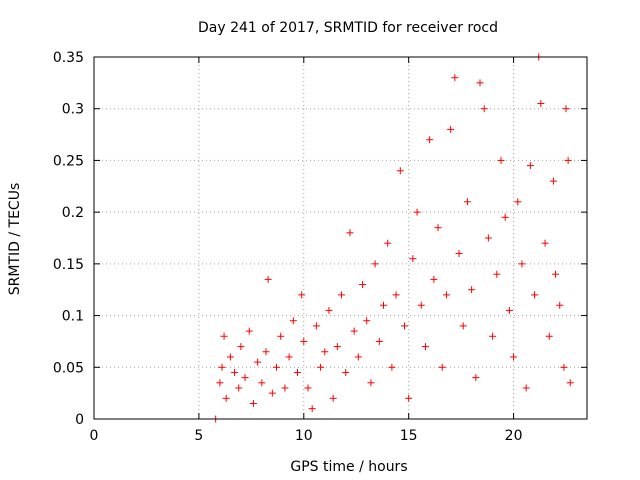 The height and width of the screenshot is (480, 640). I want to click on x-tick-label: 0, so click(94, 436).